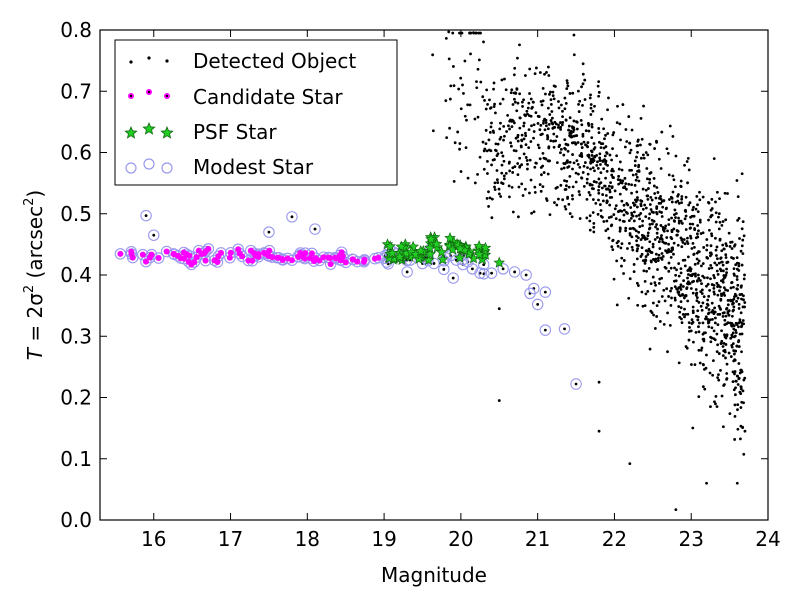  I want to click on y-tick-label: 0.0, so click(76, 520).